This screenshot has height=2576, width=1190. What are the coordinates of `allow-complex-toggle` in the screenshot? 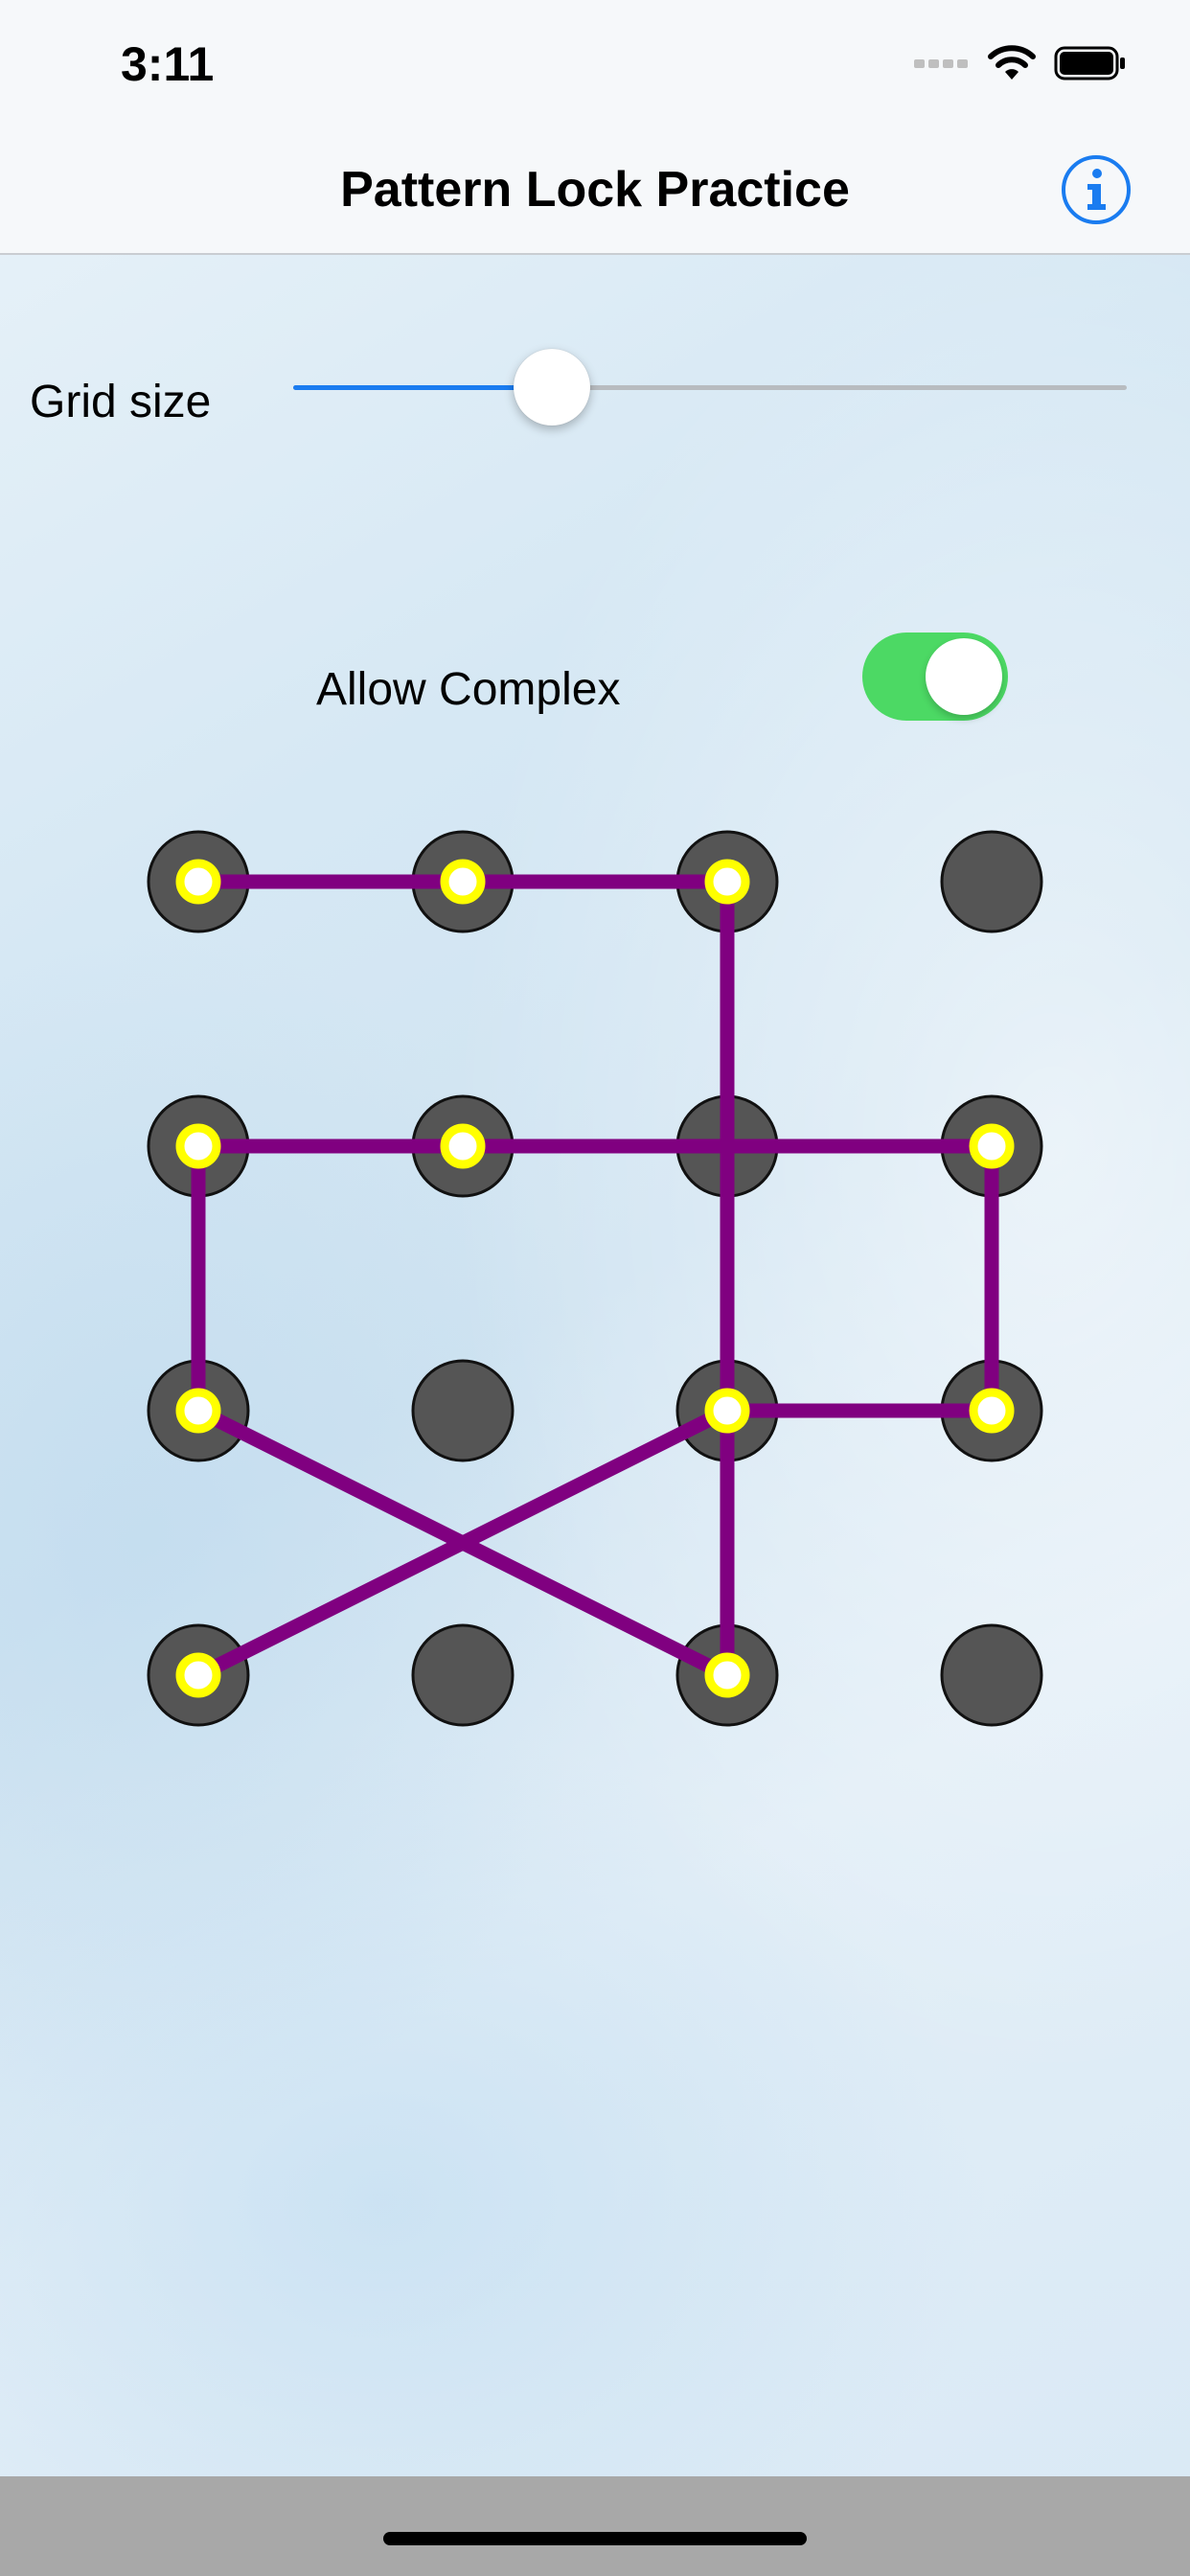 It's located at (935, 676).